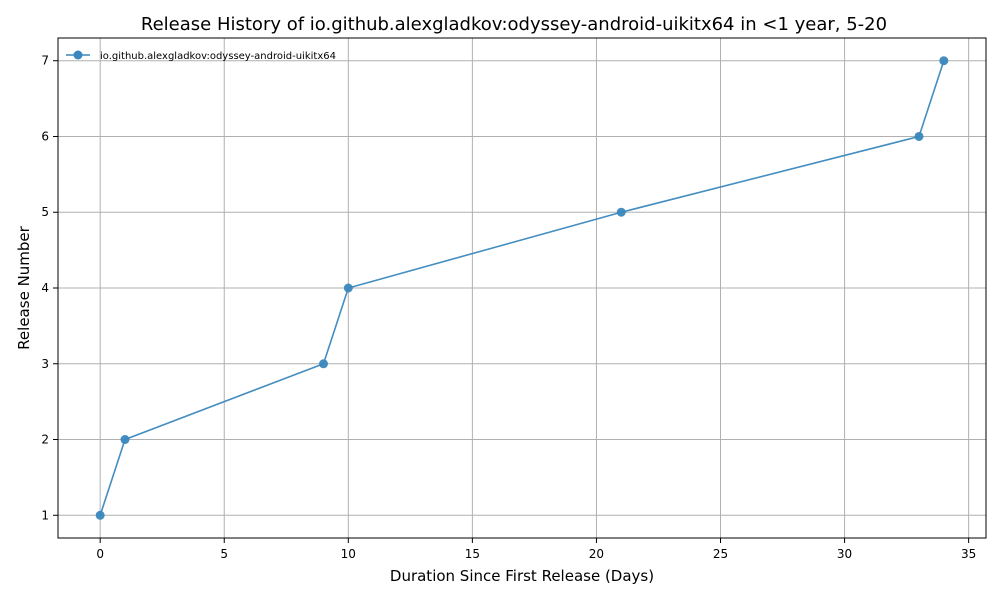  I want to click on x-tick-label: 30, so click(844, 554).